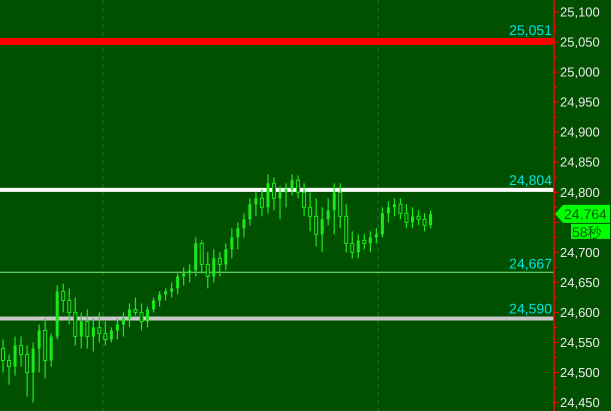 The width and height of the screenshot is (611, 411). What do you see at coordinates (580, 102) in the screenshot?
I see `y-tick-label: 24,950` at bounding box center [580, 102].